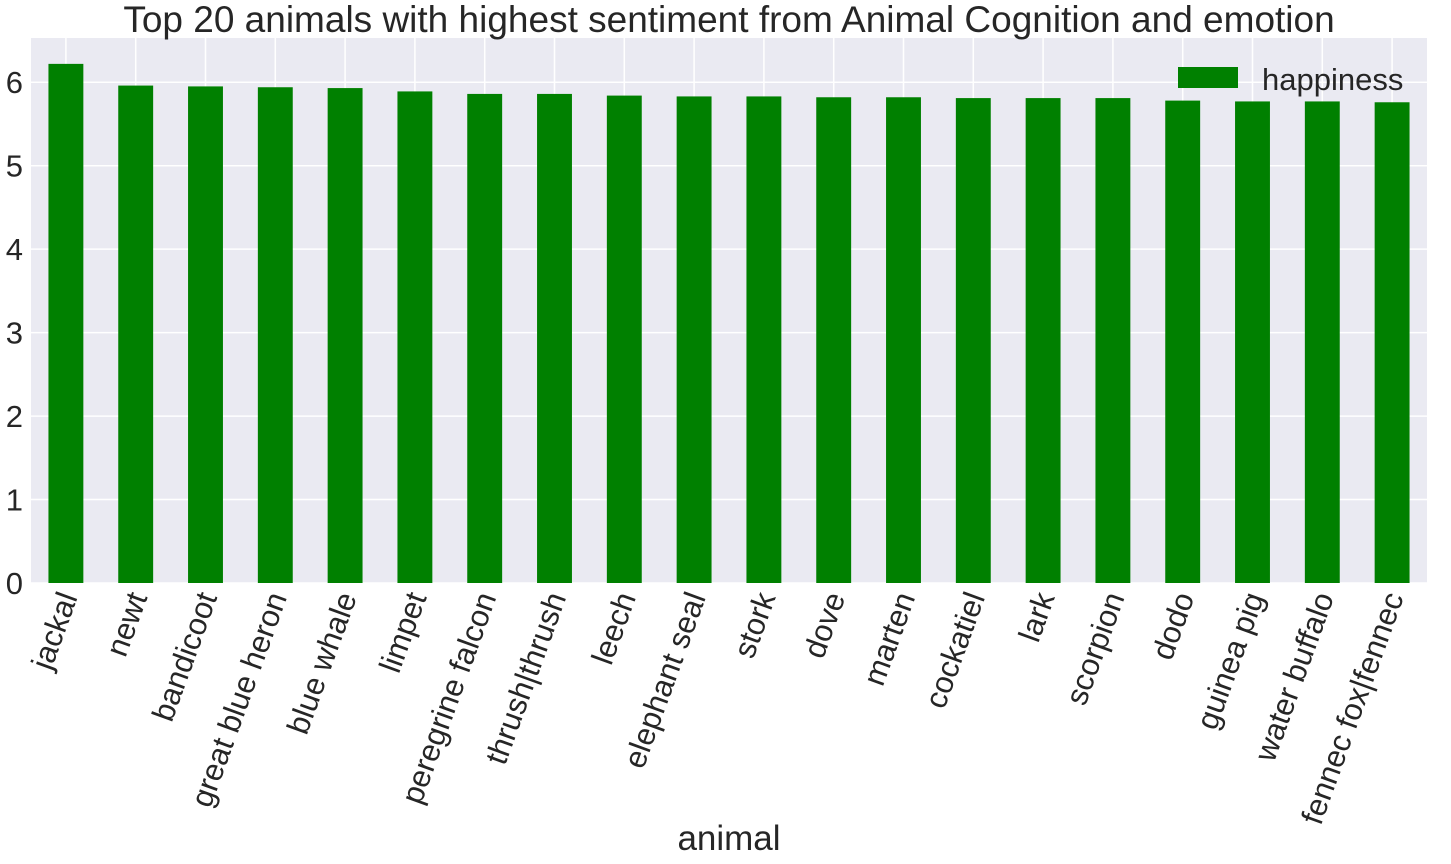 Image resolution: width=1451 pixels, height=864 pixels. I want to click on bar-lark, so click(1043, 340).